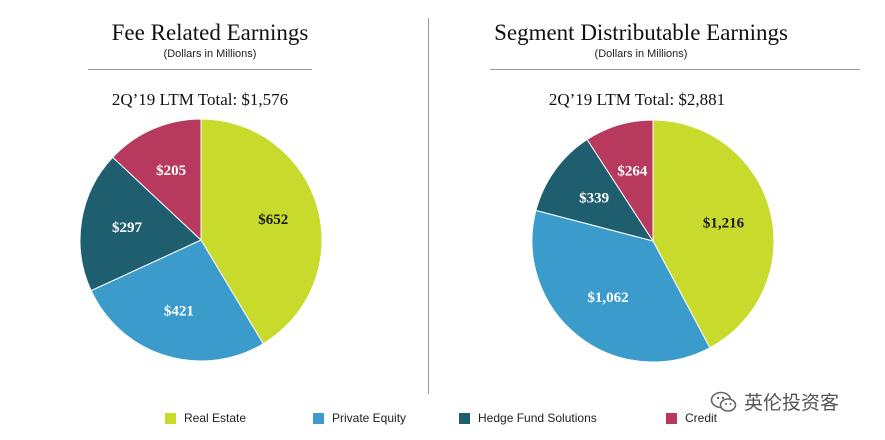 The image size is (885, 440). I want to click on chart-title: Segment Distributable Earnings, so click(641, 32).